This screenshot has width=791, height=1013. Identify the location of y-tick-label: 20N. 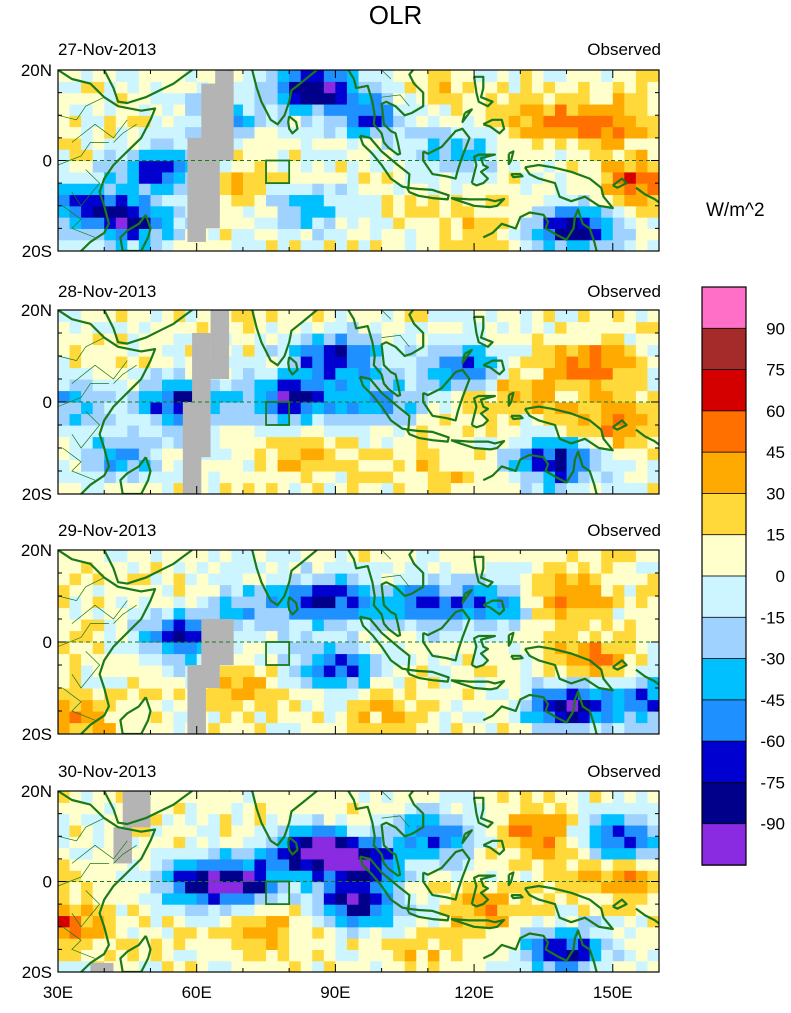
(36, 791).